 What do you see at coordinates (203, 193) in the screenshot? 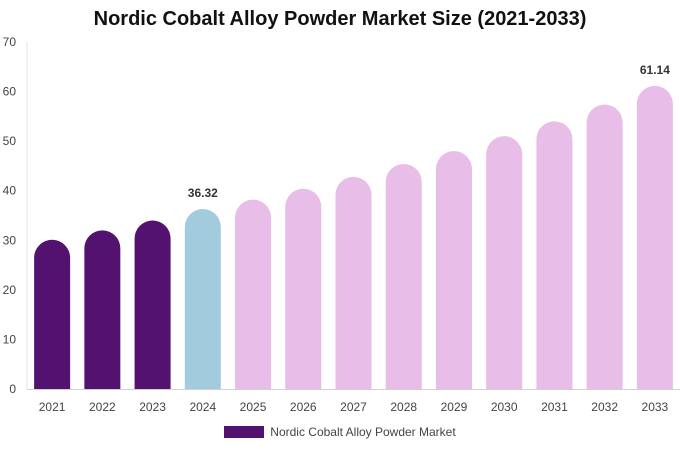
I see `data-label: 36.32` at bounding box center [203, 193].